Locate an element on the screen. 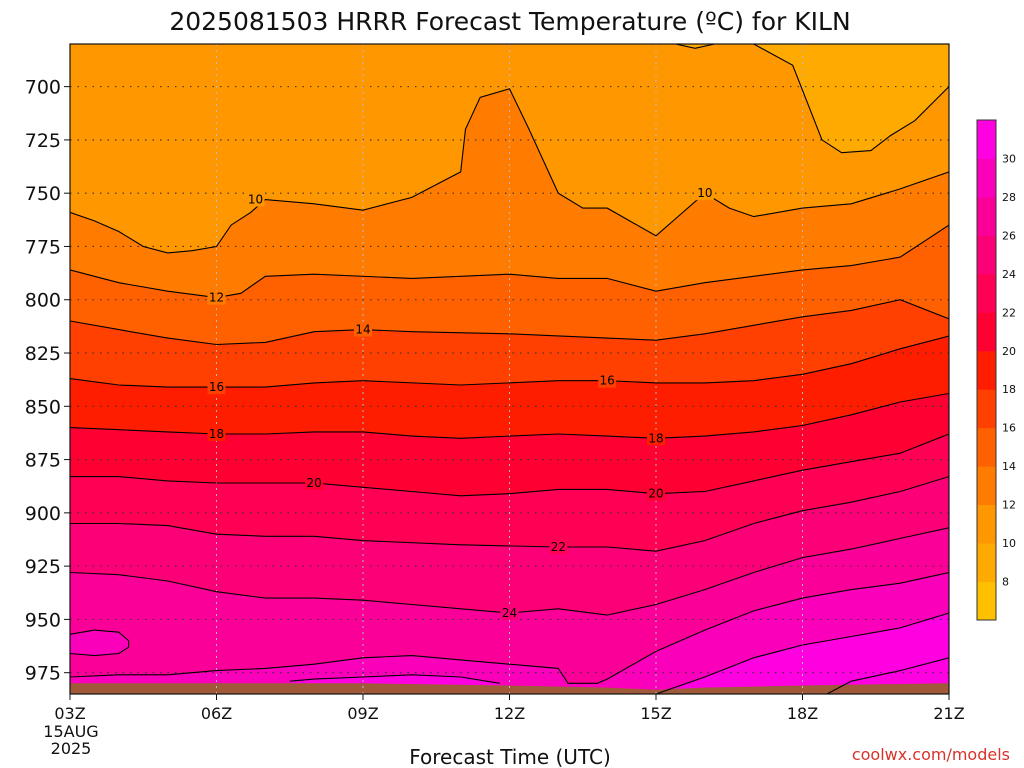  colorbar-label-10: 10 is located at coordinates (1009, 543).